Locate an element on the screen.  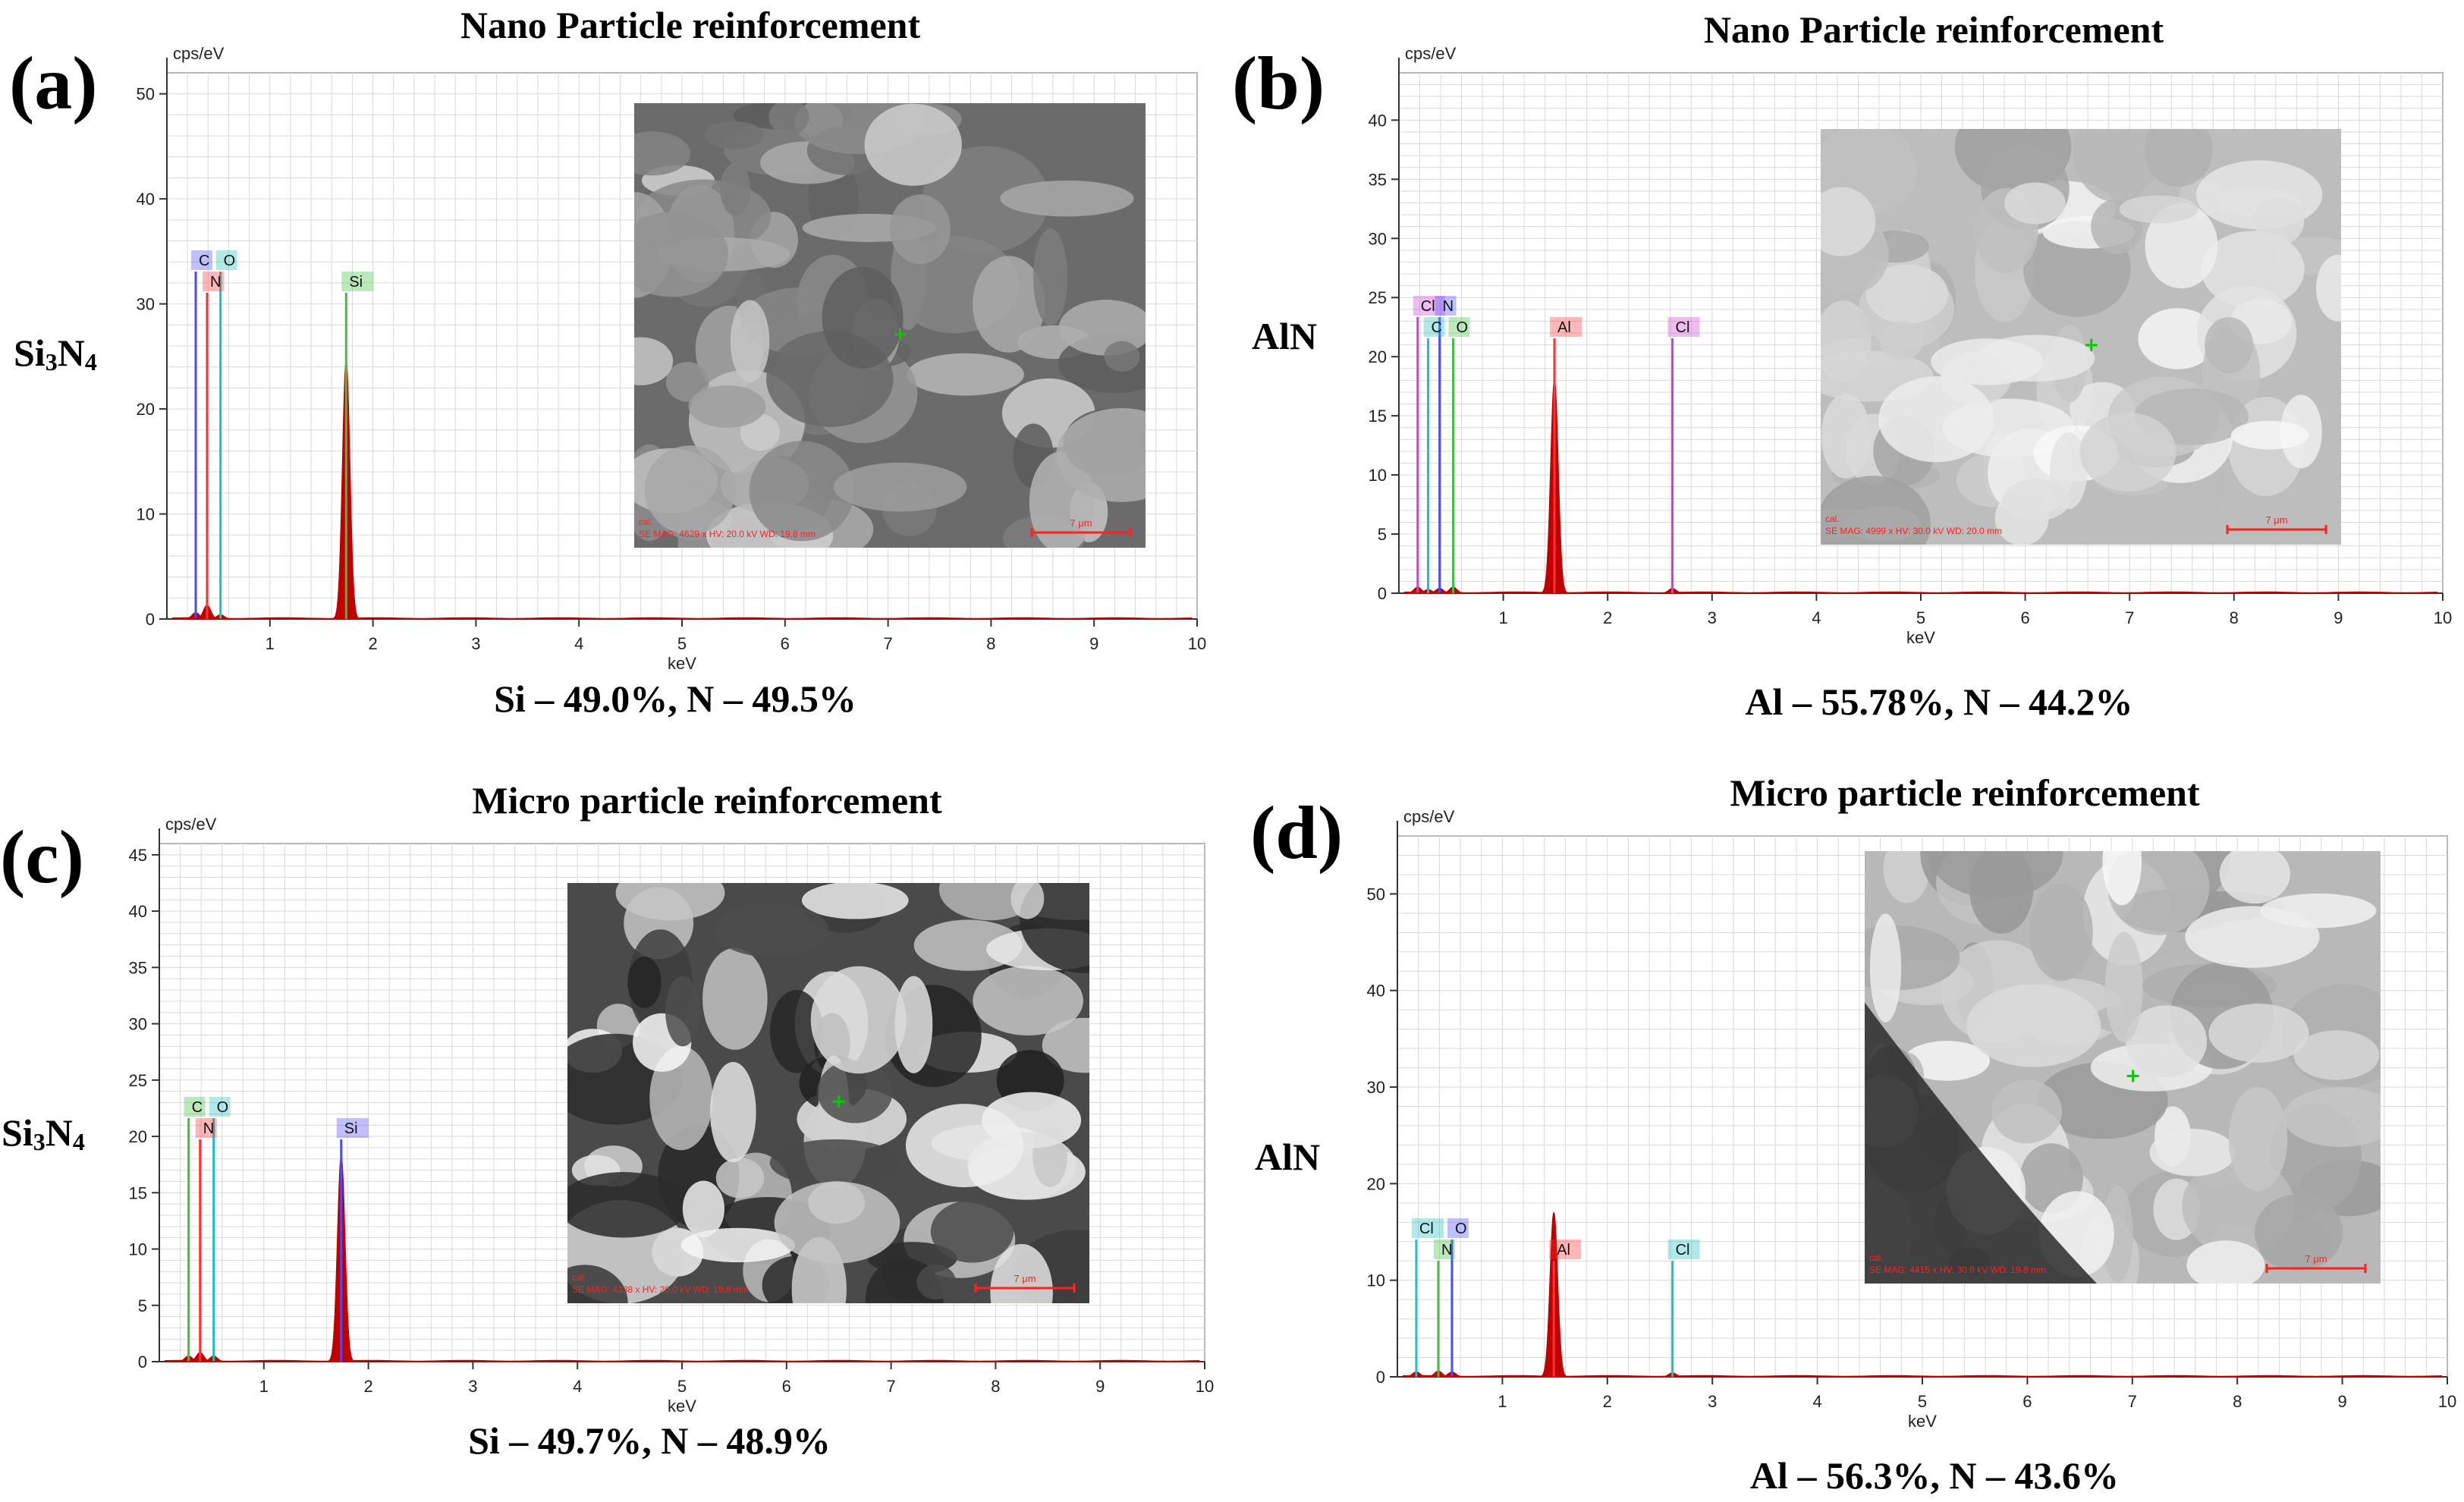
element-label: N is located at coordinates (1446, 1250).